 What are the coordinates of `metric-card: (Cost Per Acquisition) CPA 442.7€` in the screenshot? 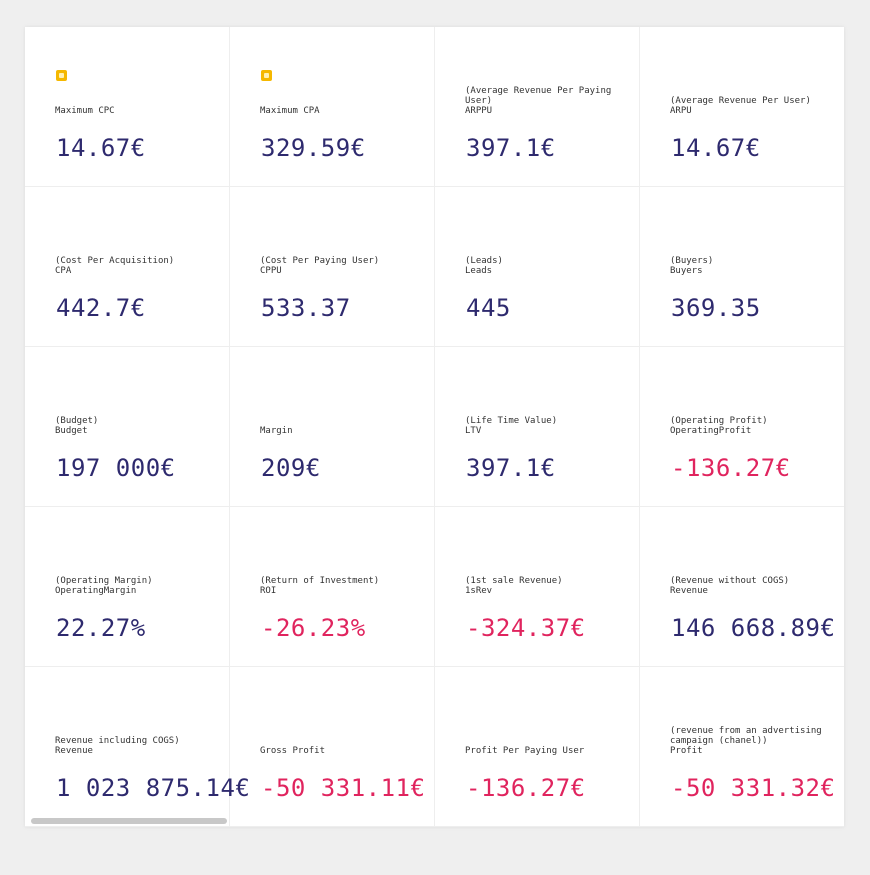 It's located at (127, 267).